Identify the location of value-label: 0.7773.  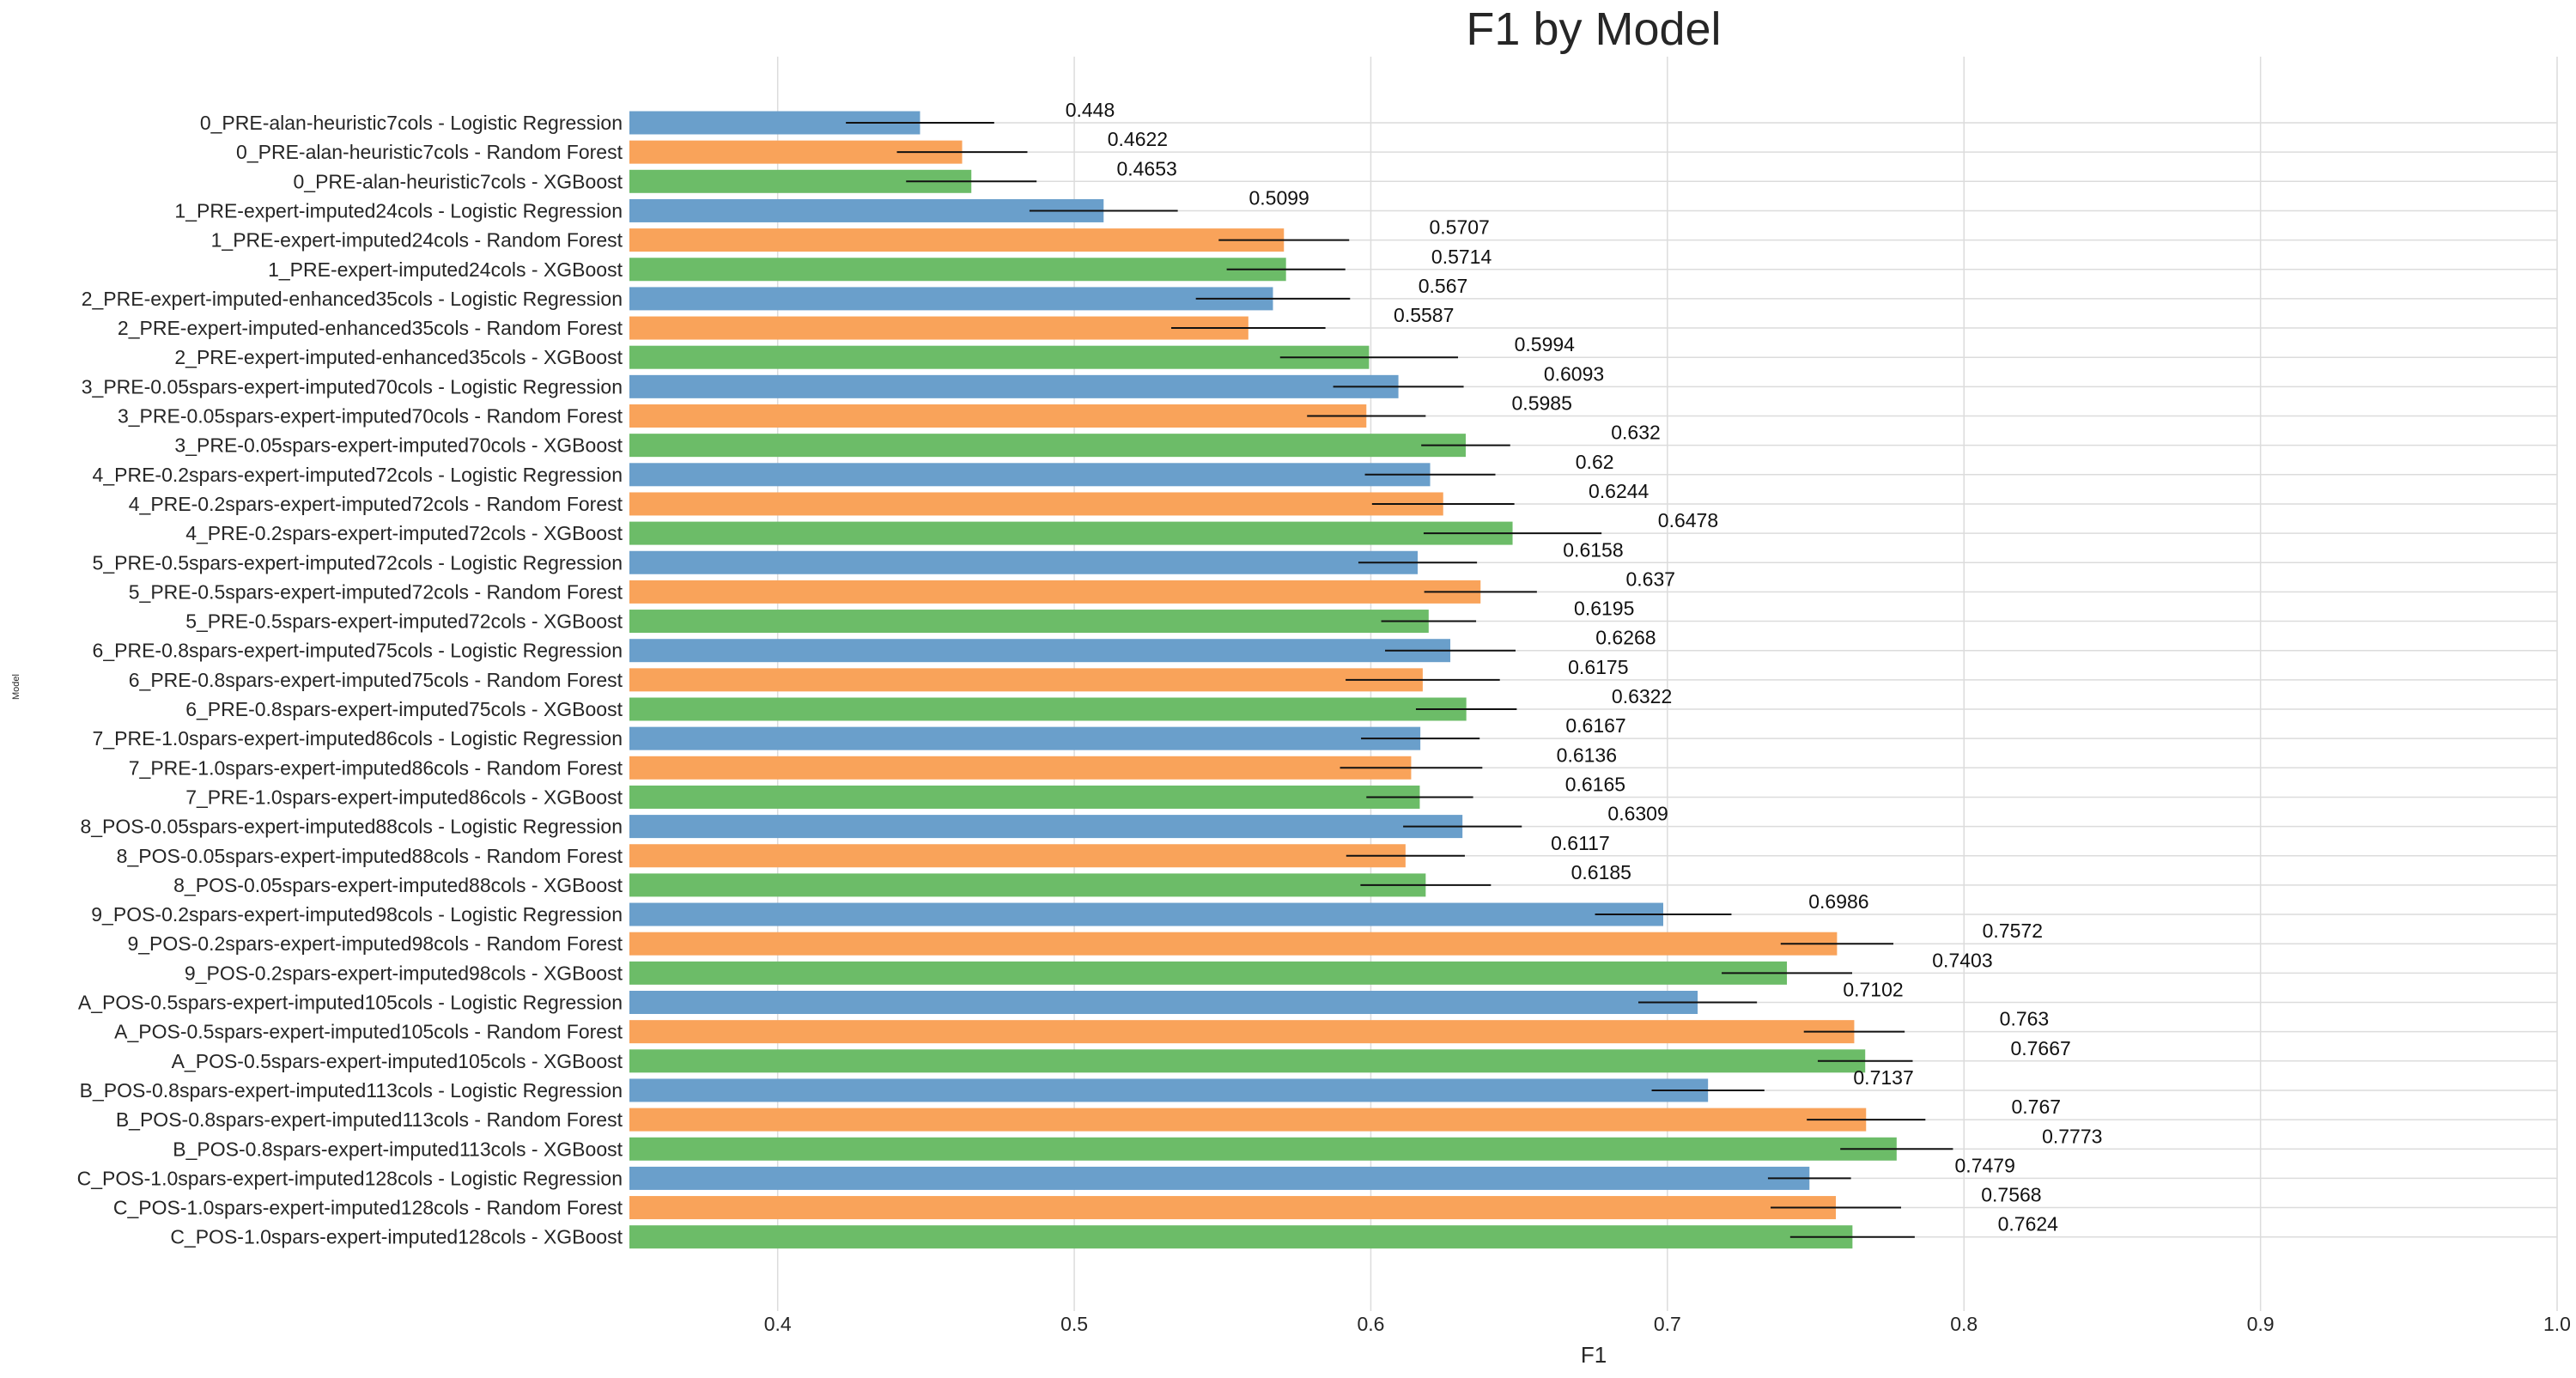
(2072, 1136).